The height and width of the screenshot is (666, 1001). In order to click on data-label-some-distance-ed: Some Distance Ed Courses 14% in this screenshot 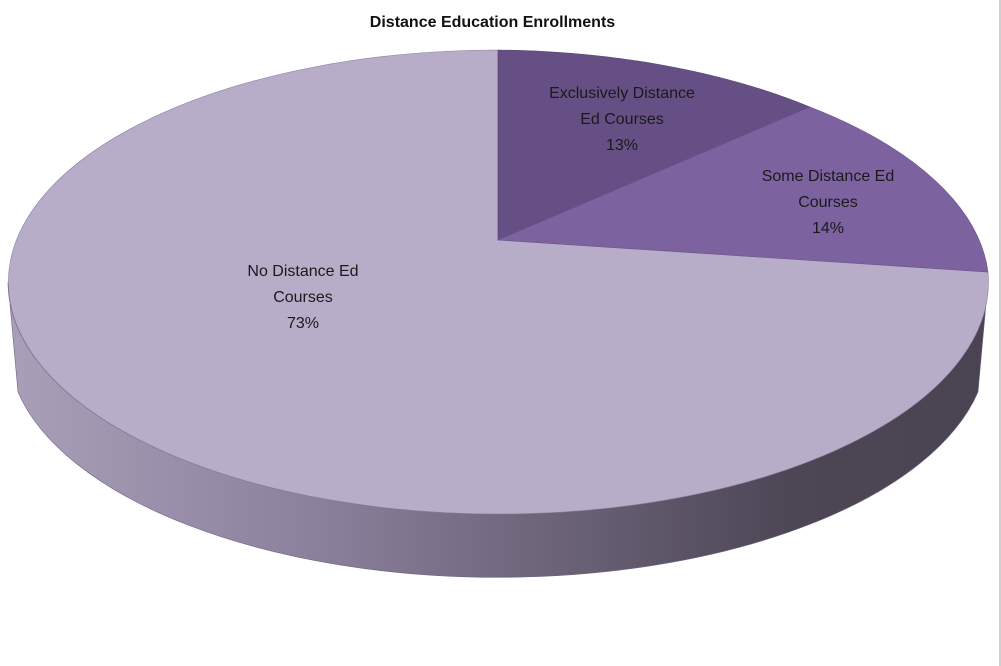, I will do `click(828, 203)`.